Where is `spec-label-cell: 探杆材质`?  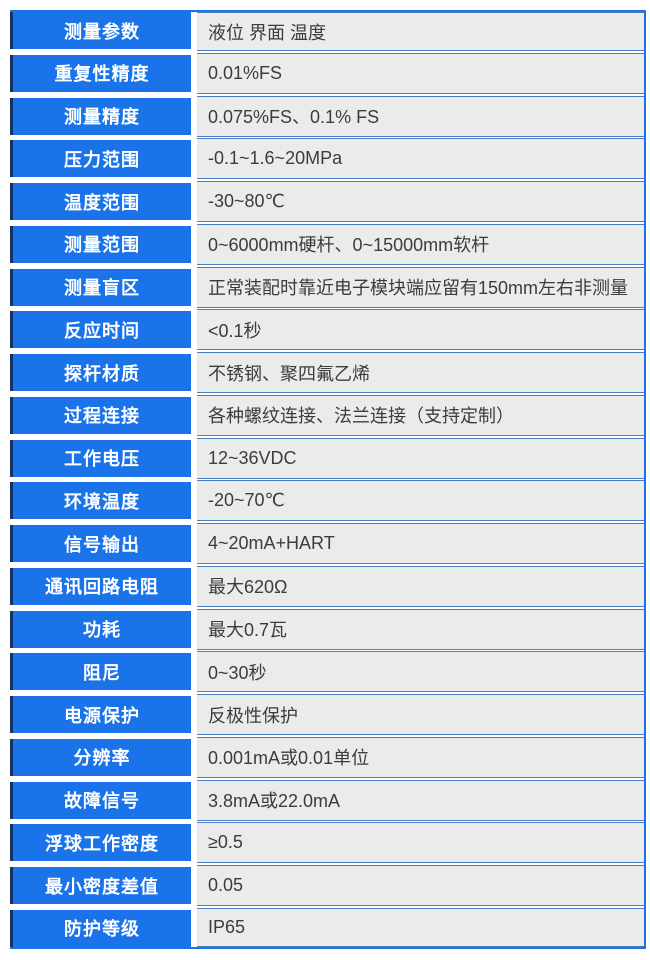 spec-label-cell: 探杆材质 is located at coordinates (100, 372).